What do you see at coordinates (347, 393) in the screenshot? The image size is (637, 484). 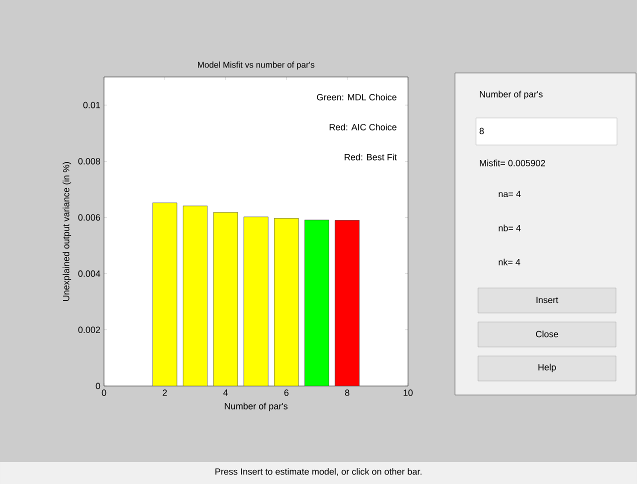 I see `x-tick-label: 8` at bounding box center [347, 393].